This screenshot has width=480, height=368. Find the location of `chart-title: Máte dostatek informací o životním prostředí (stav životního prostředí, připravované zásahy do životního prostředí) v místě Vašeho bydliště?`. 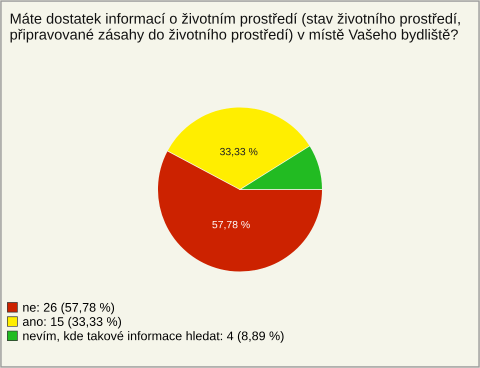

chart-title: Máte dostatek informací o životním prostředí (stav životního prostředí, připravované zásahy do životního prostředí) v místě Vašeho bydliště? is located at coordinates (235, 27).